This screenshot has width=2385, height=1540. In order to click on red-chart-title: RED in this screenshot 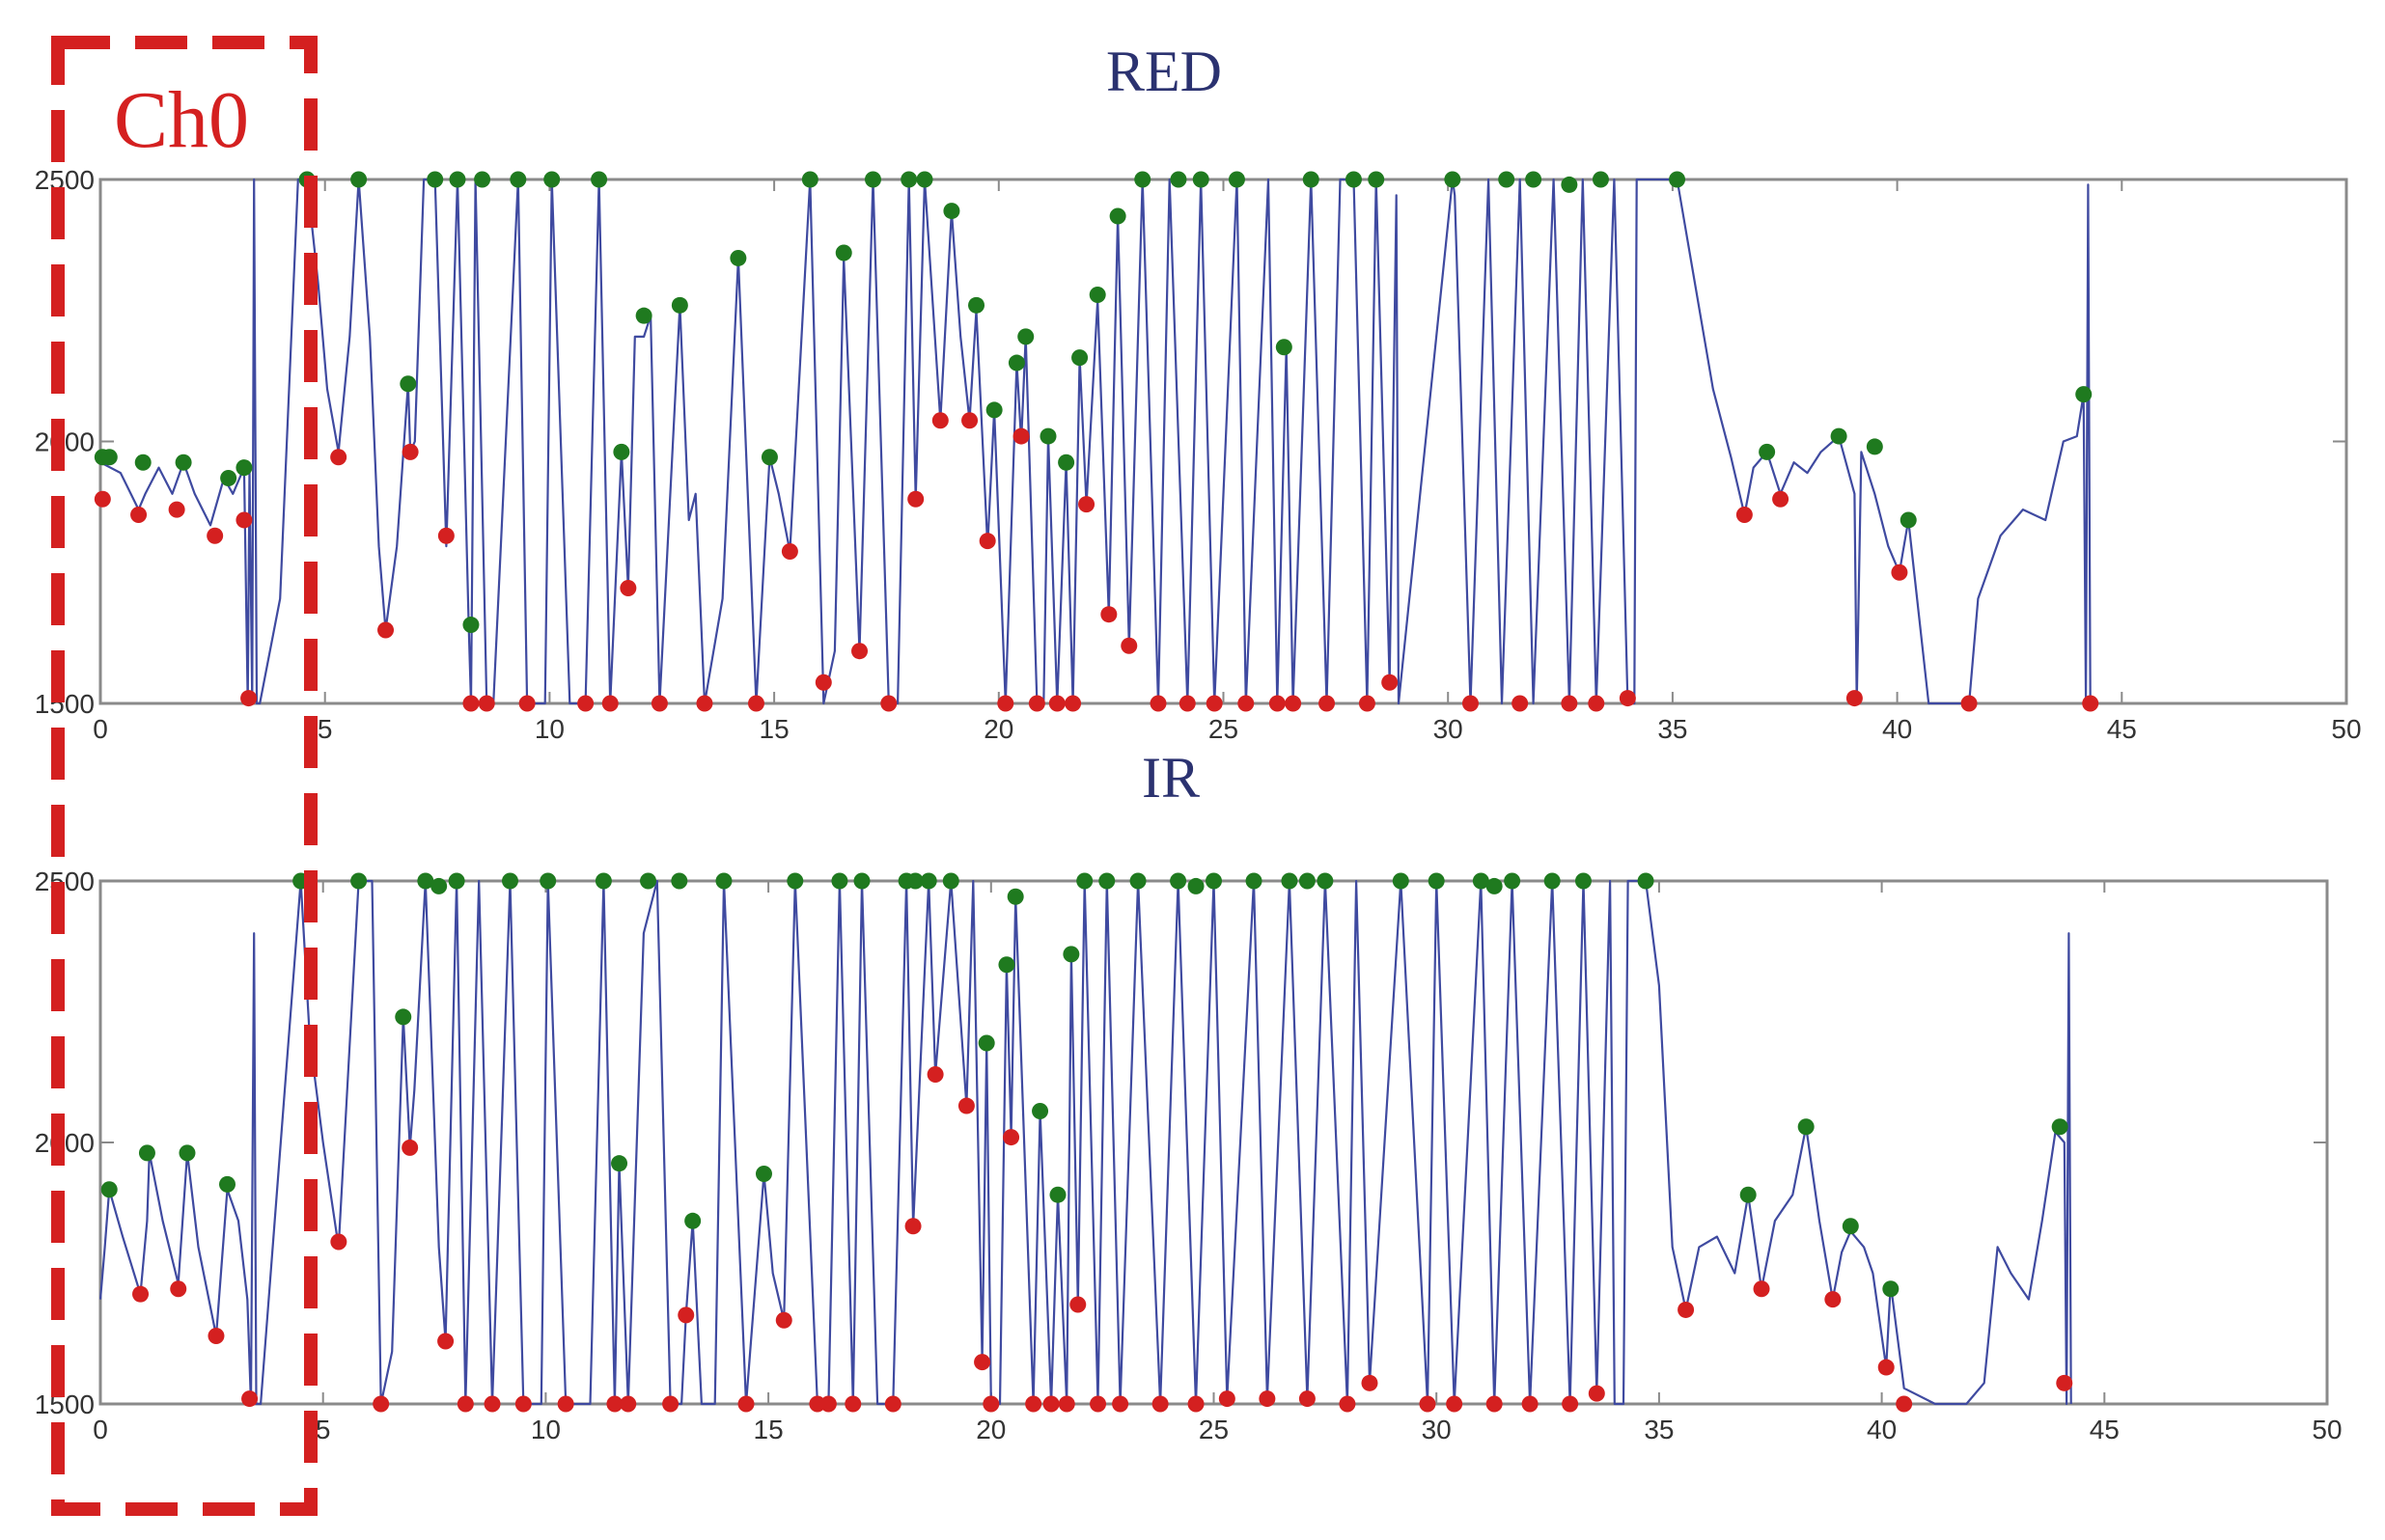, I will do `click(1164, 71)`.